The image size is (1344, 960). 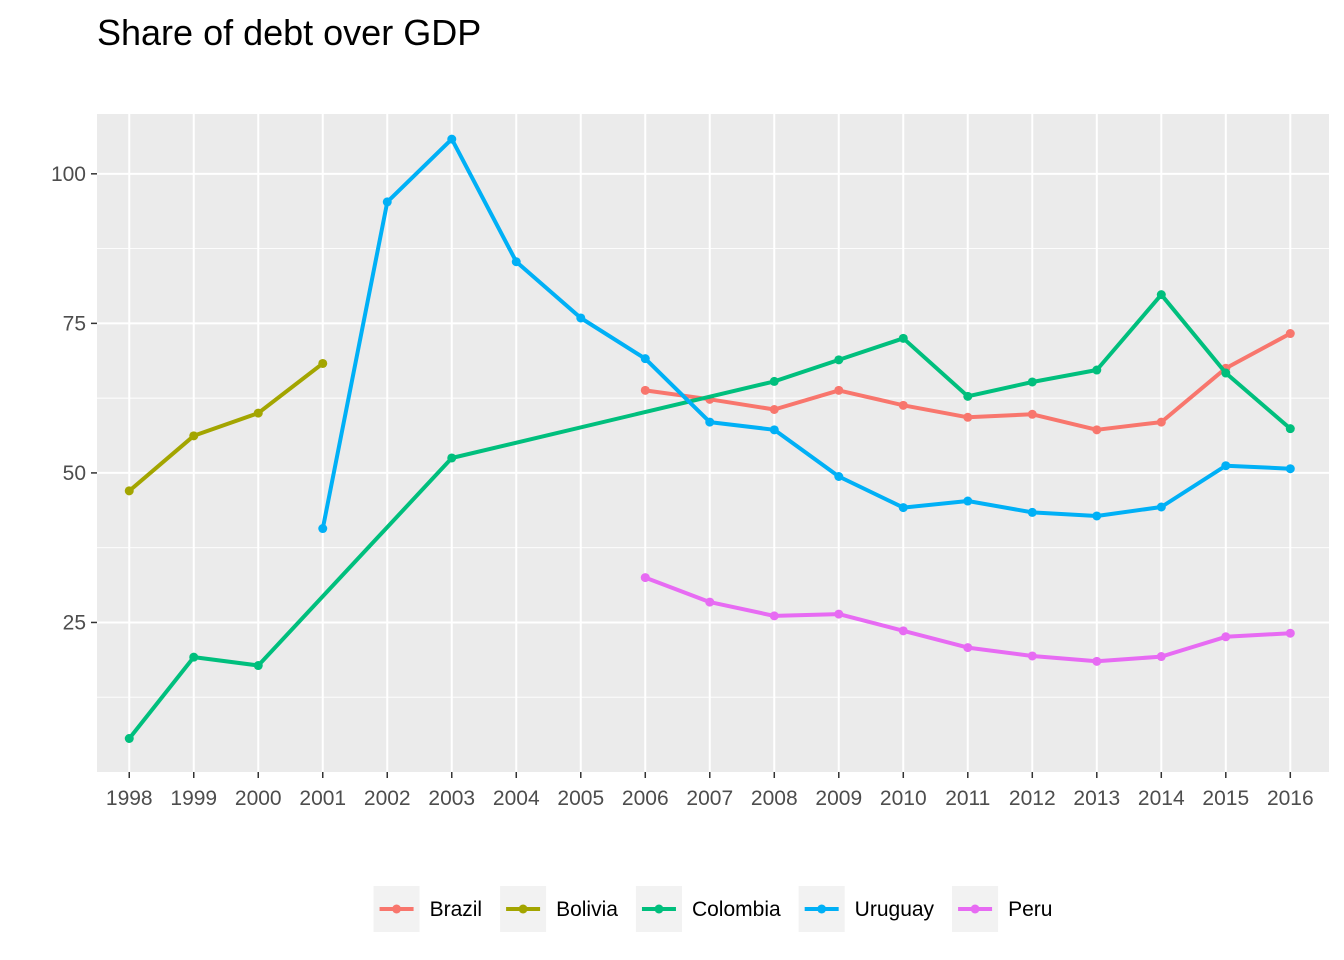 I want to click on legend-item-uruguay: Uruguay, so click(x=866, y=909).